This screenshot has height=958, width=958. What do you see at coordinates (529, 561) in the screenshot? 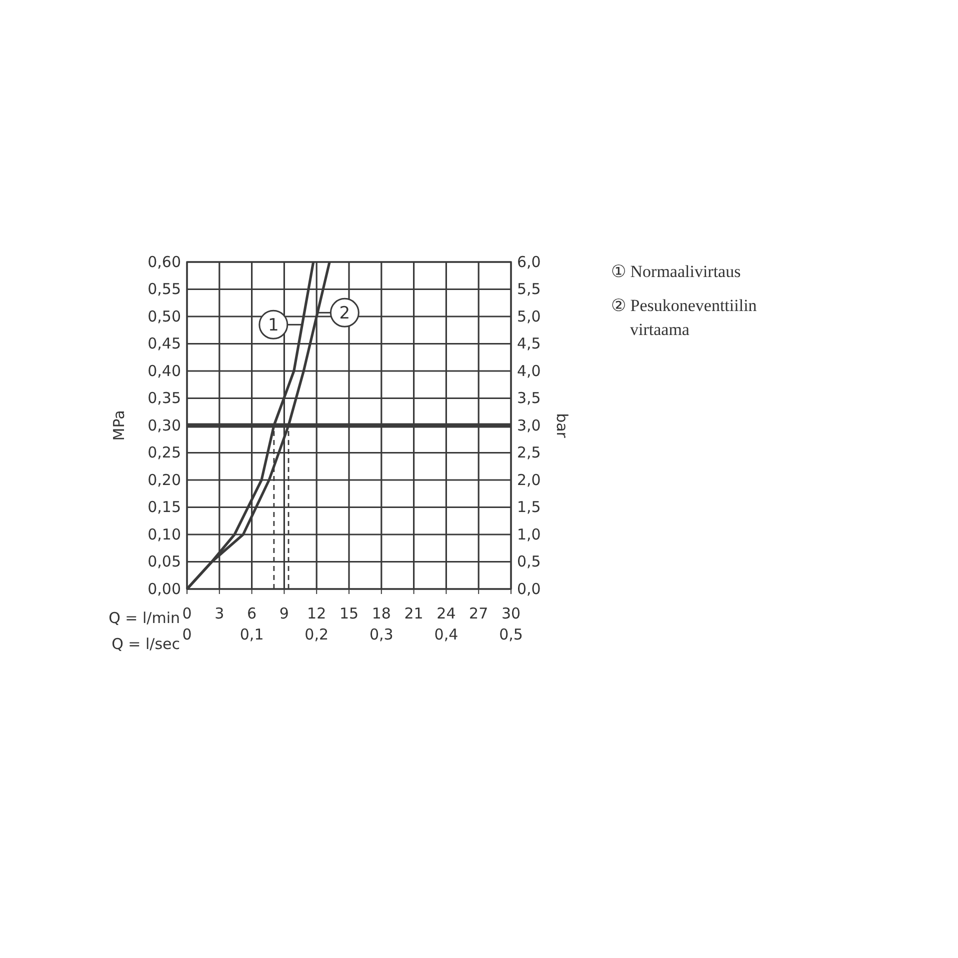
I see `y2-tick-label: 0,5` at bounding box center [529, 561].